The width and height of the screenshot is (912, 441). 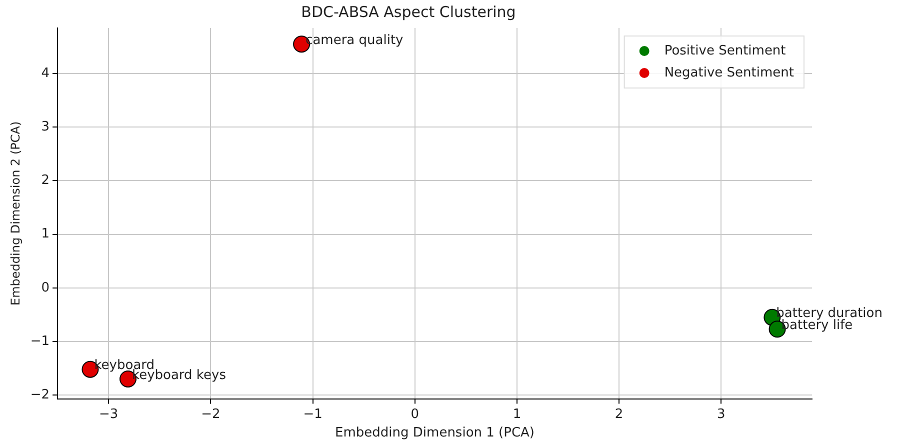 I want to click on y-axis-title: Embedding Dimension 2 (PCA), so click(x=15, y=213).